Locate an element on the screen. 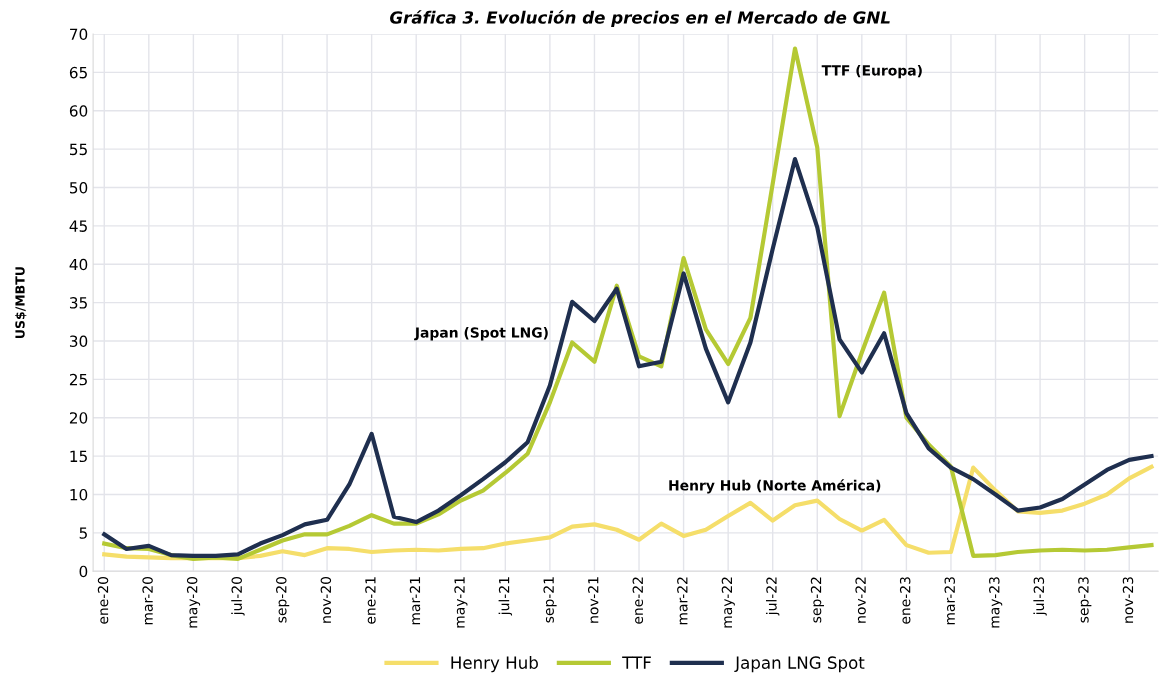 The height and width of the screenshot is (680, 1164). y-tick-label: 30 is located at coordinates (78, 341).